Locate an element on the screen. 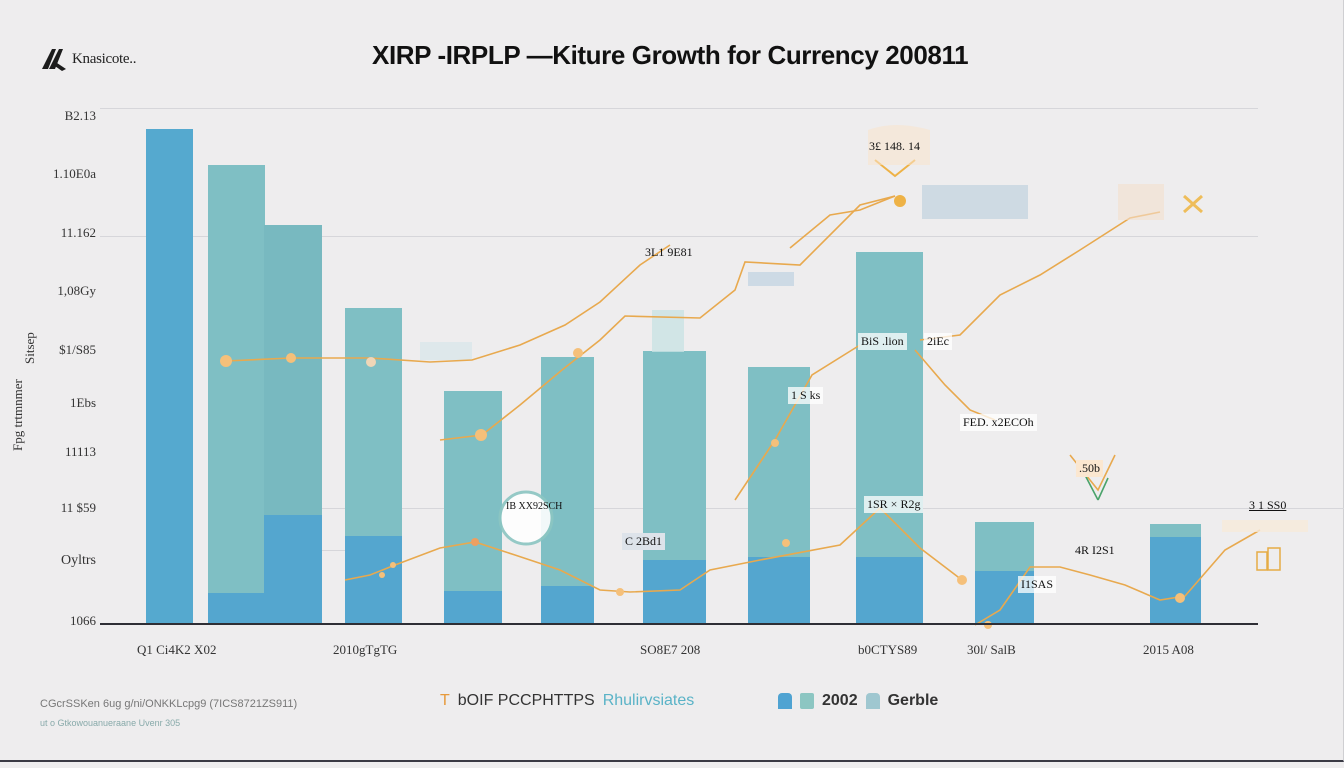 The image size is (1344, 768). legend-left: T bOIF PCCPHTTPS Rhulirvsiates is located at coordinates (567, 701).